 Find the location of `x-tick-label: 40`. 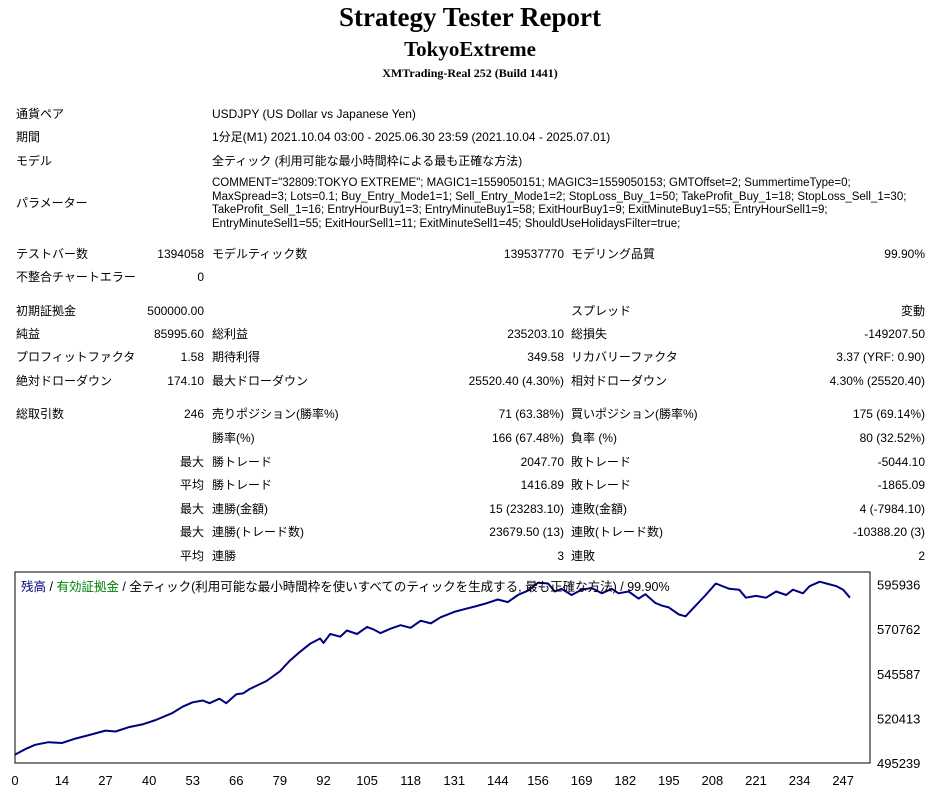

x-tick-label: 40 is located at coordinates (149, 780).